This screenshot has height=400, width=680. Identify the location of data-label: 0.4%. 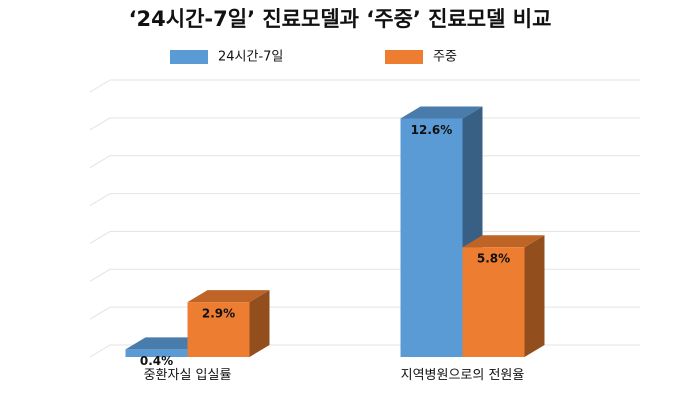
(156, 361).